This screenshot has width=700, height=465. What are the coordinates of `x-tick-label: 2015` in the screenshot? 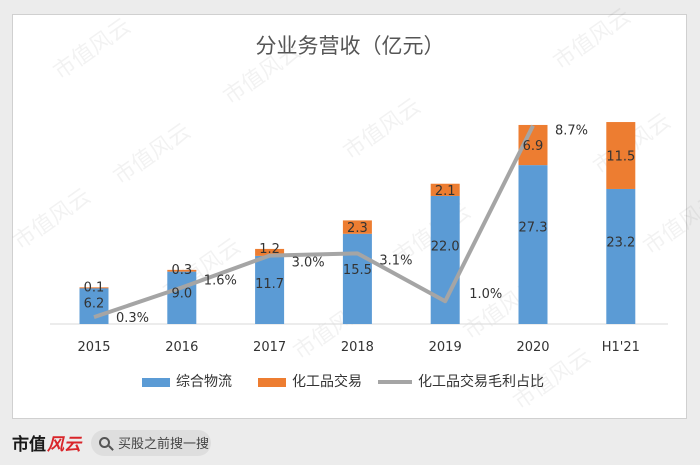 It's located at (93, 347).